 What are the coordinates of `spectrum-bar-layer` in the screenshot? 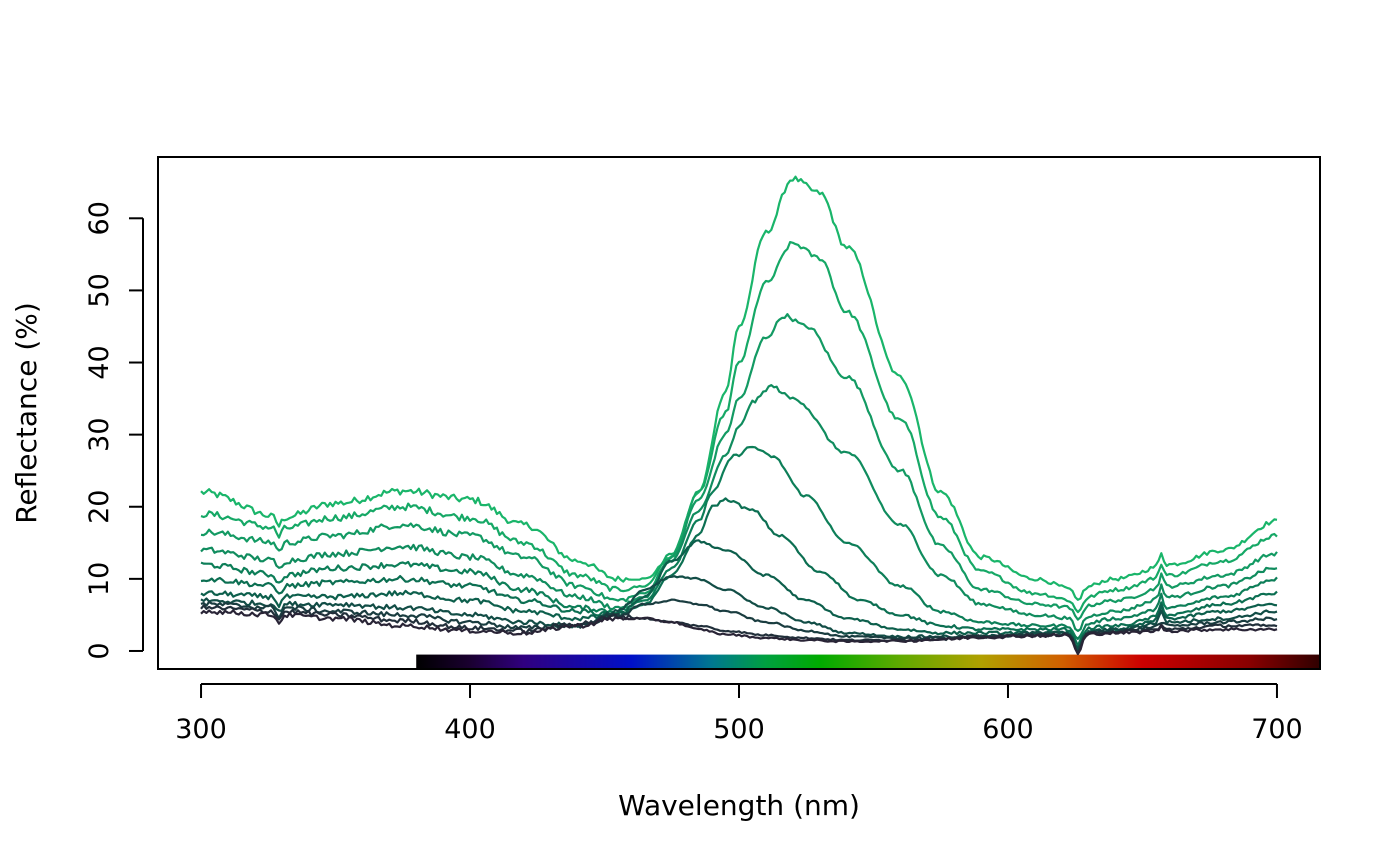 It's located at (868, 662).